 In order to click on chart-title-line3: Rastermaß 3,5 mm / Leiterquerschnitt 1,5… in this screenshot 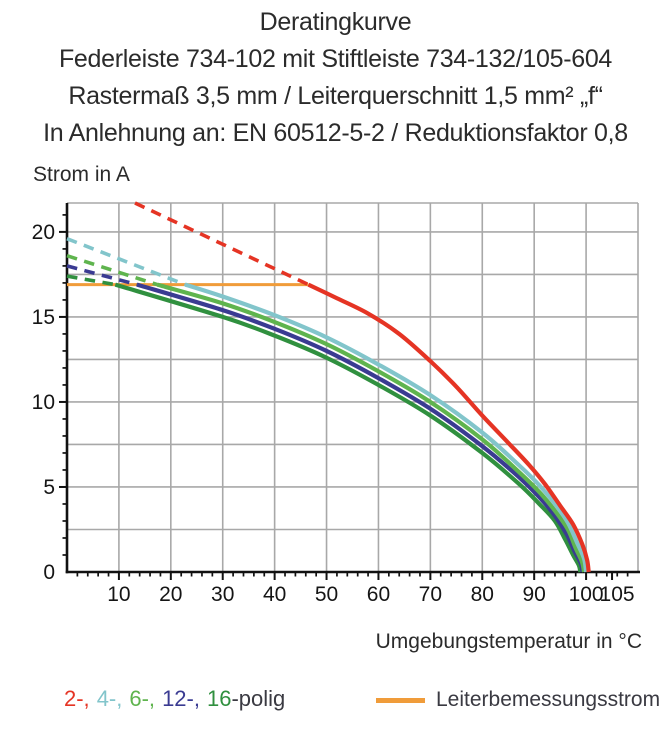, I will do `click(335, 96)`.